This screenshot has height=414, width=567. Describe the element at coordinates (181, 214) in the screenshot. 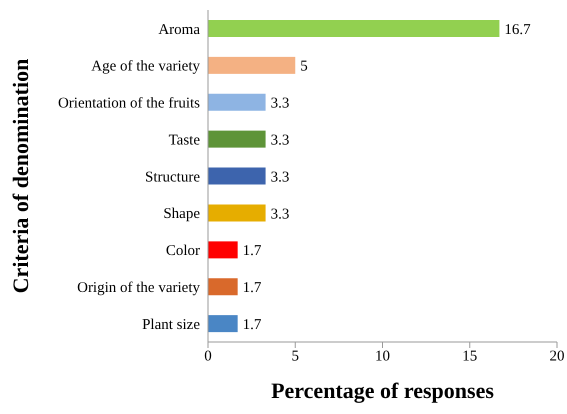

I see `y-tick-label: Shape` at that location.